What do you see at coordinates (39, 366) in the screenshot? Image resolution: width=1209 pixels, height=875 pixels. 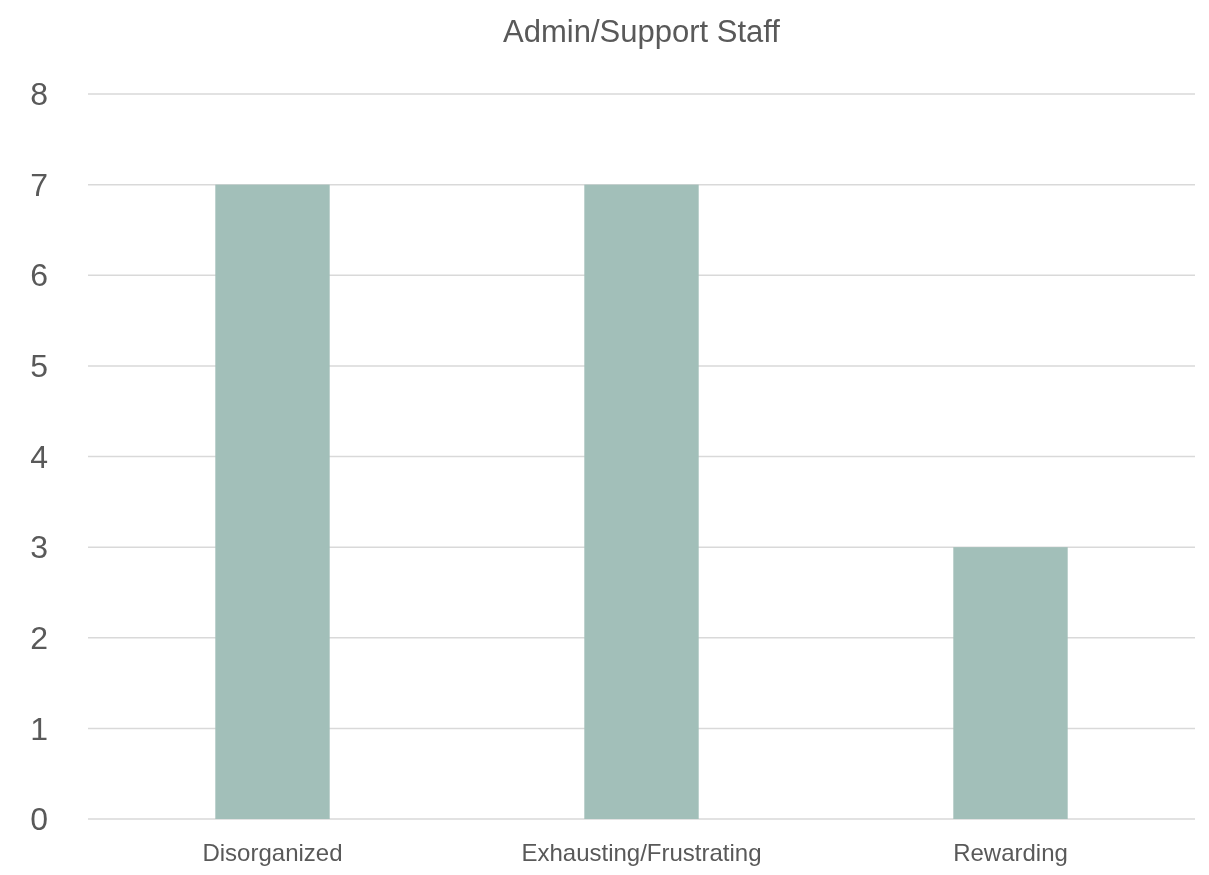 I see `y-tick-label: 5` at bounding box center [39, 366].